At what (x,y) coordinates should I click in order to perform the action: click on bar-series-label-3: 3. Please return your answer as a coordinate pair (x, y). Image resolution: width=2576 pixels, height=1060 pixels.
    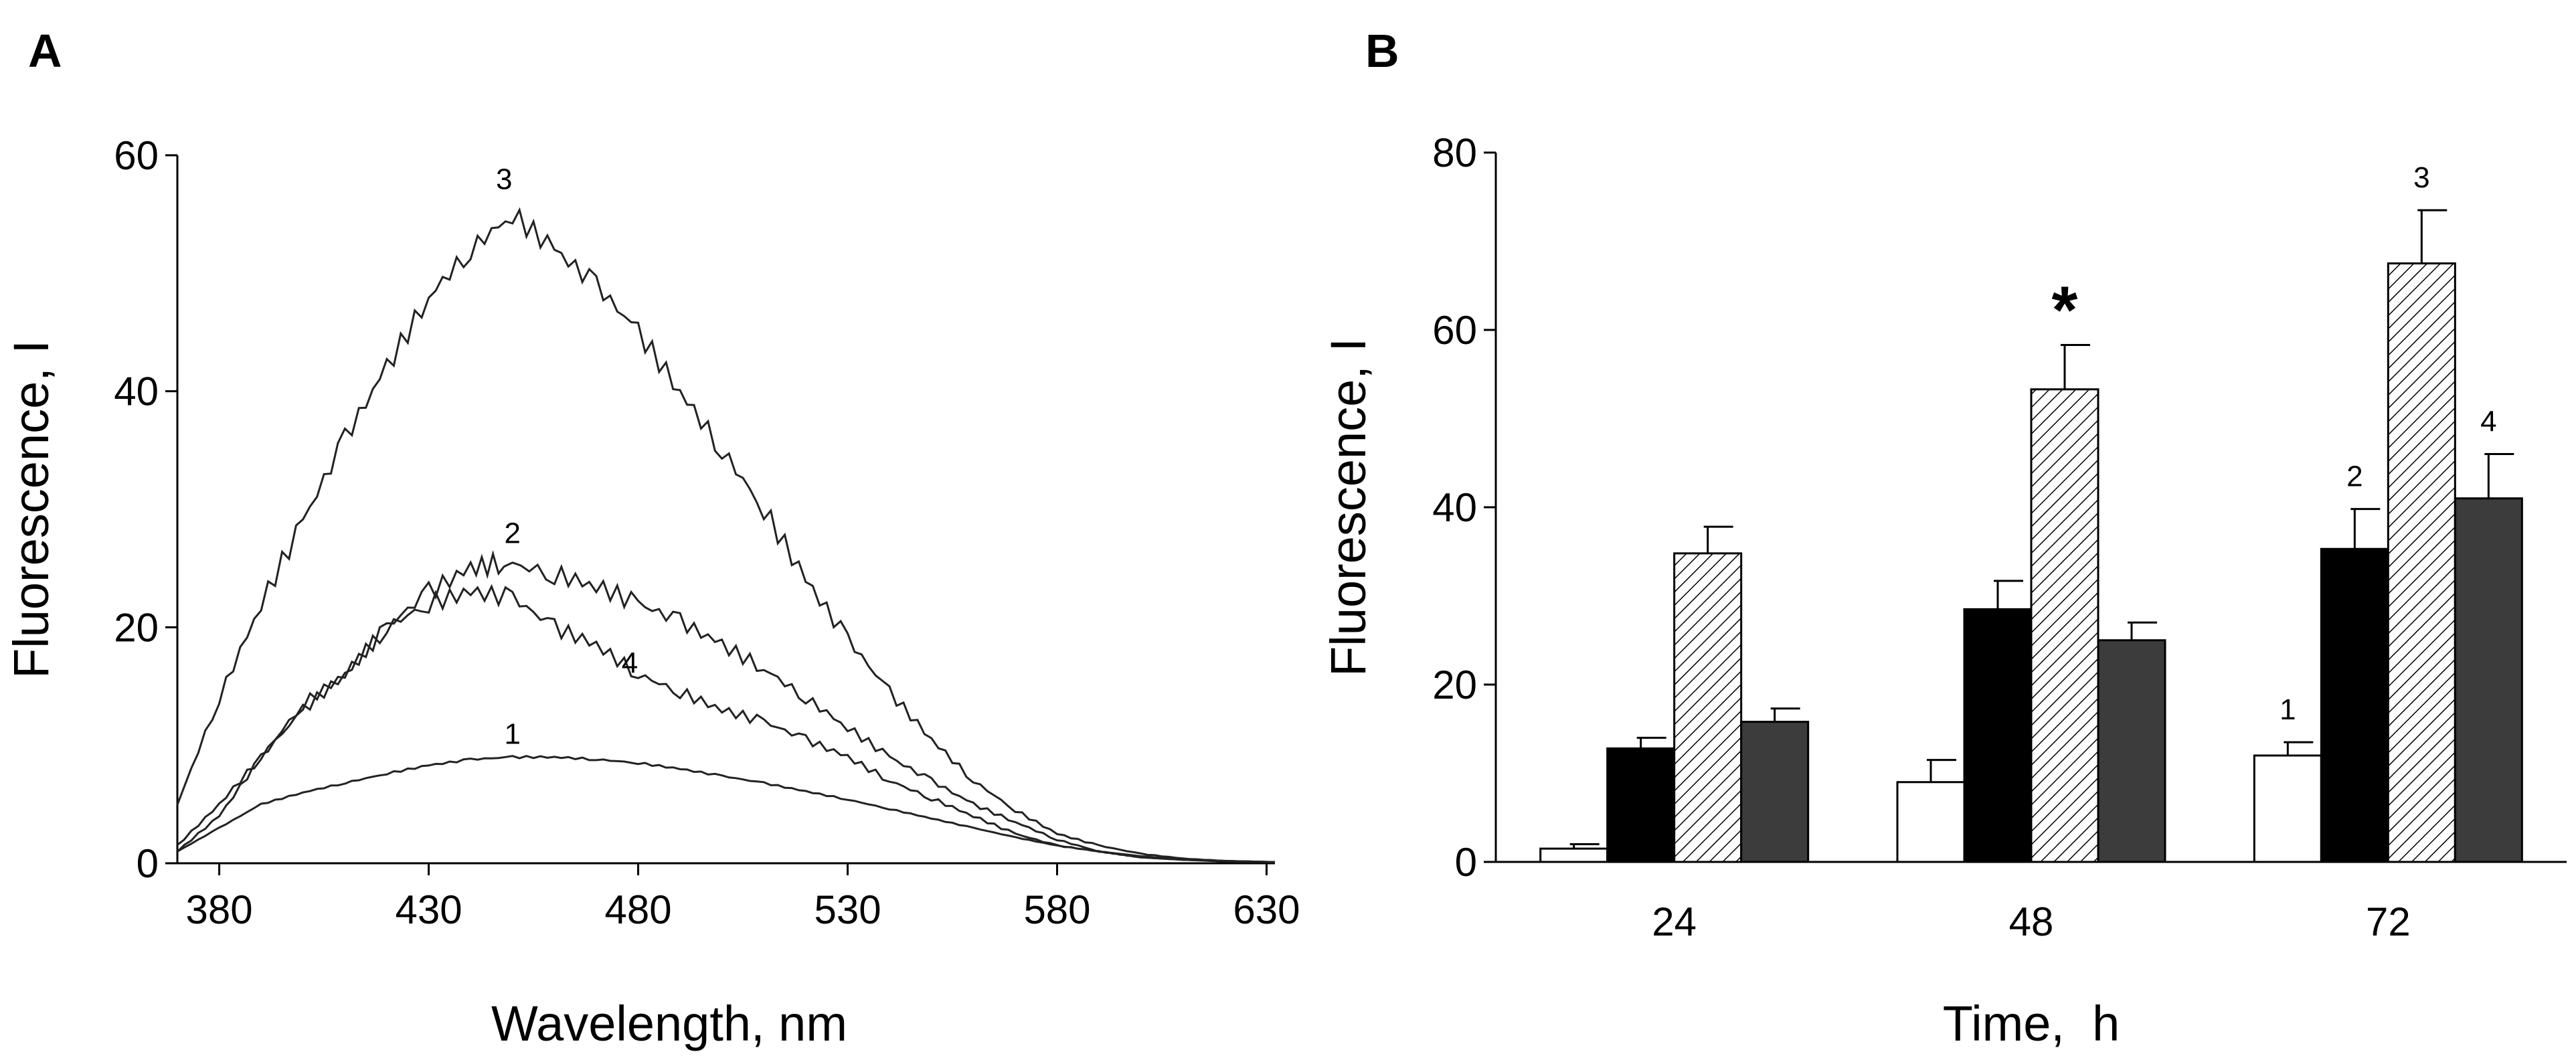
    Looking at the image, I should click on (2421, 177).